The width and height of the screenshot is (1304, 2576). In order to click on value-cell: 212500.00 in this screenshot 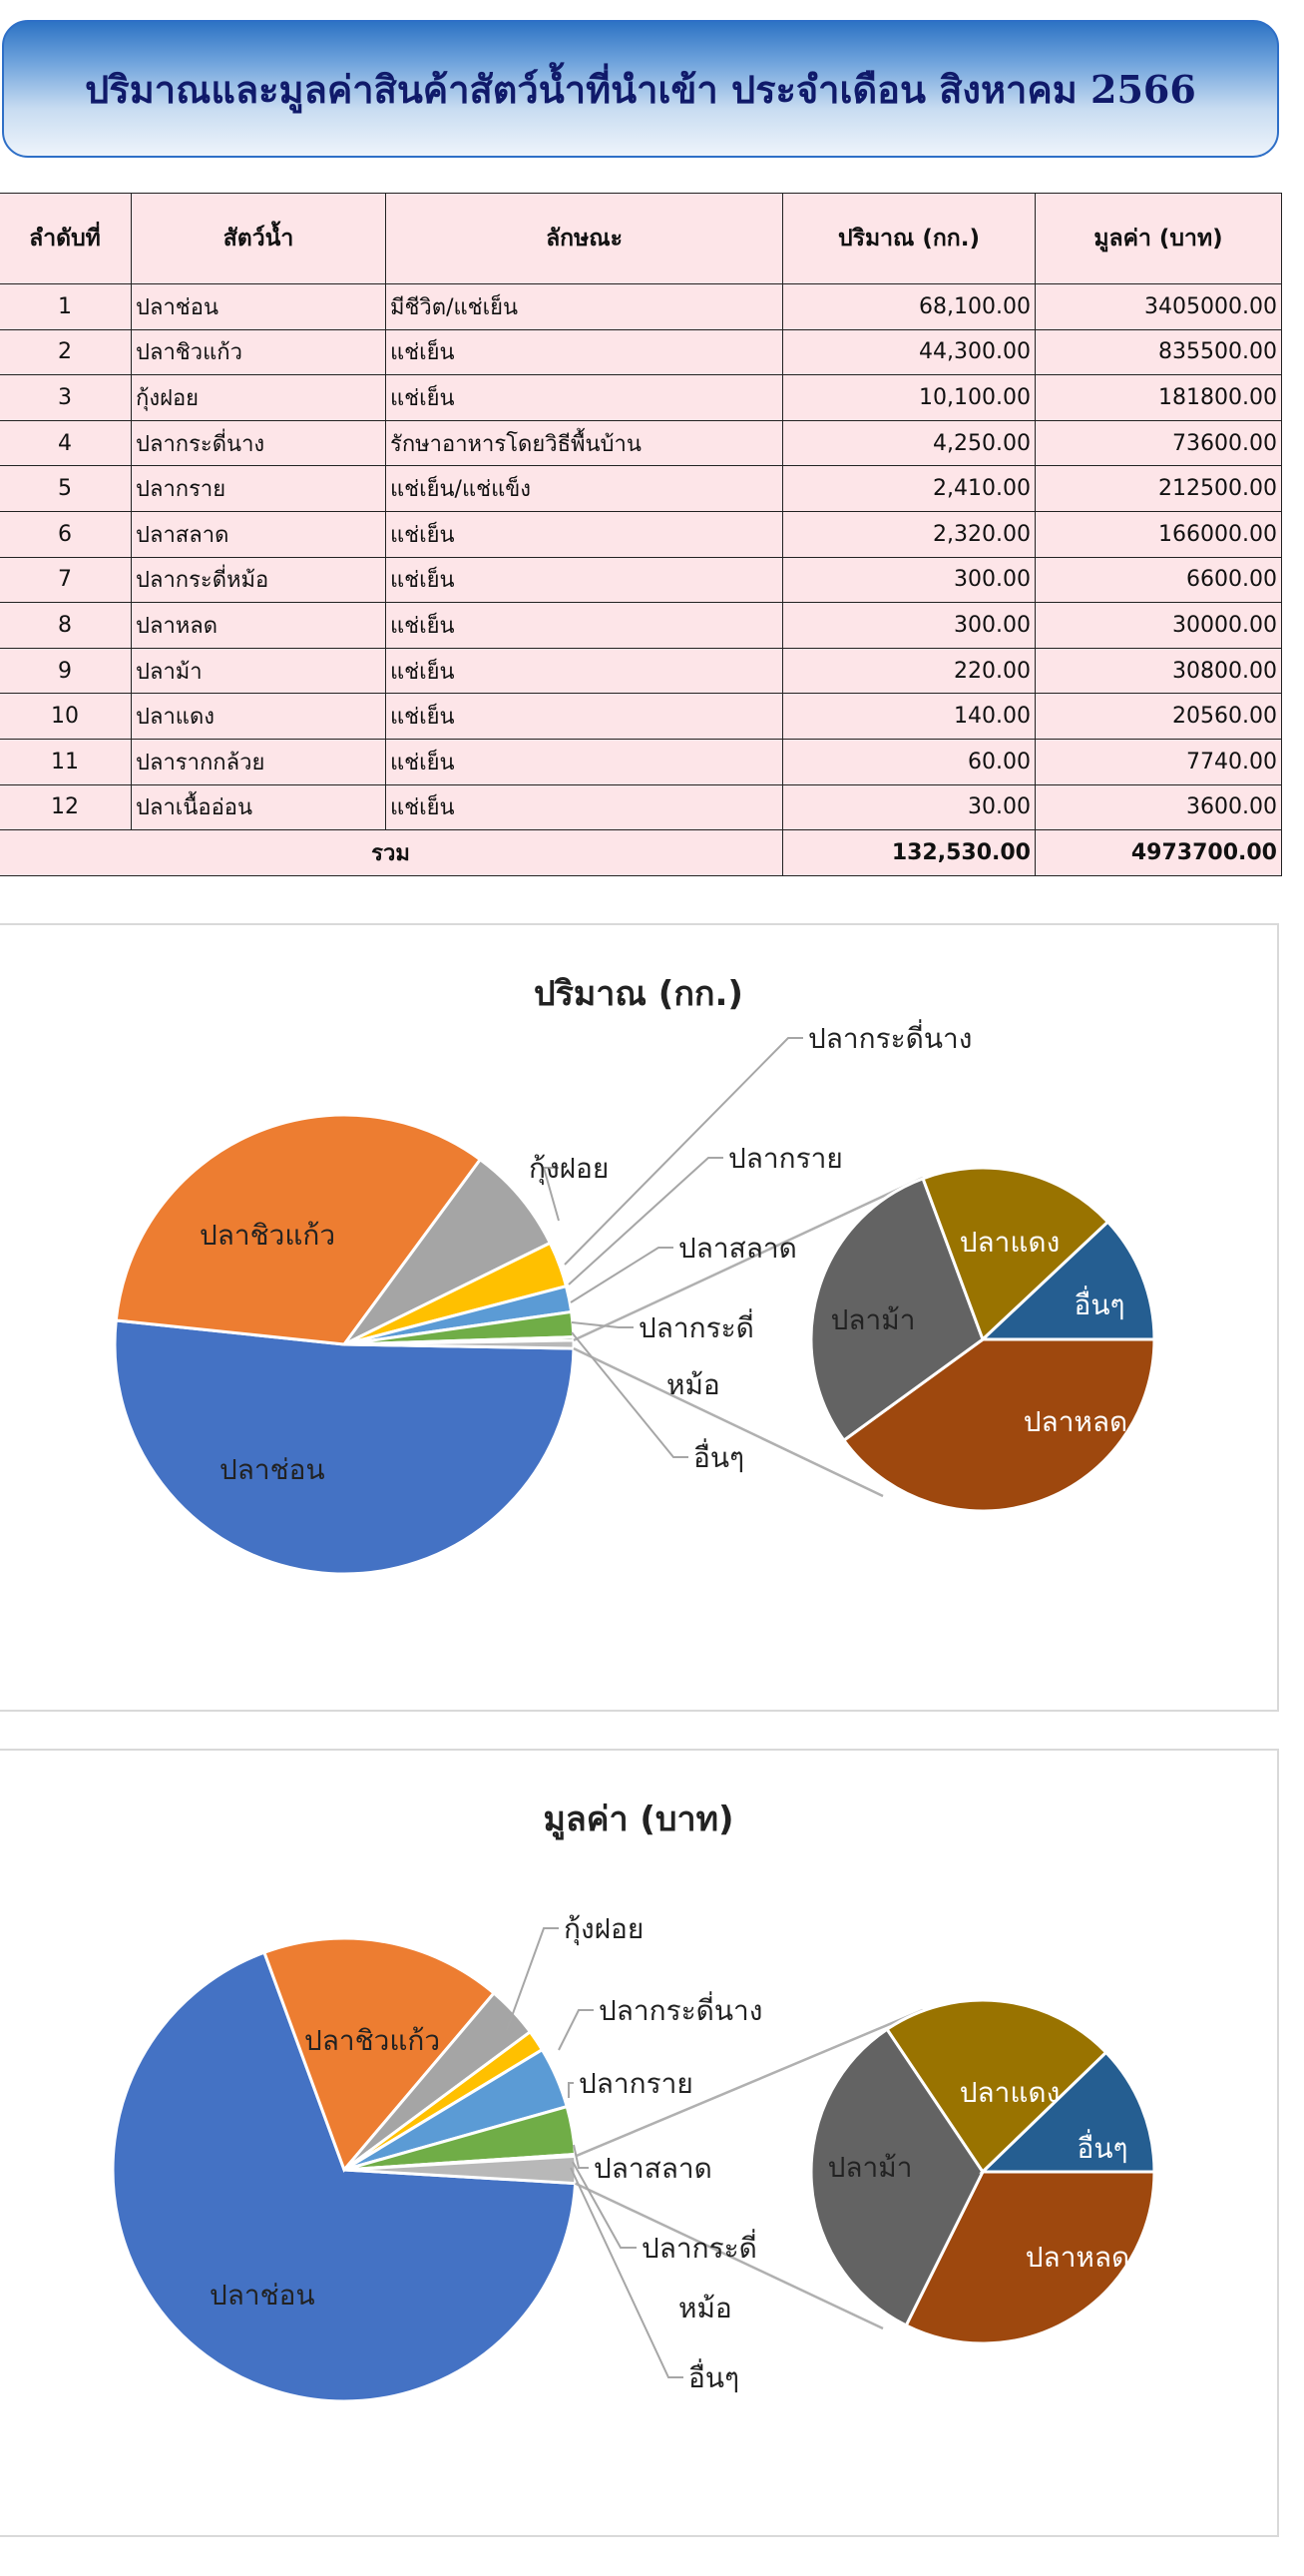, I will do `click(1159, 489)`.